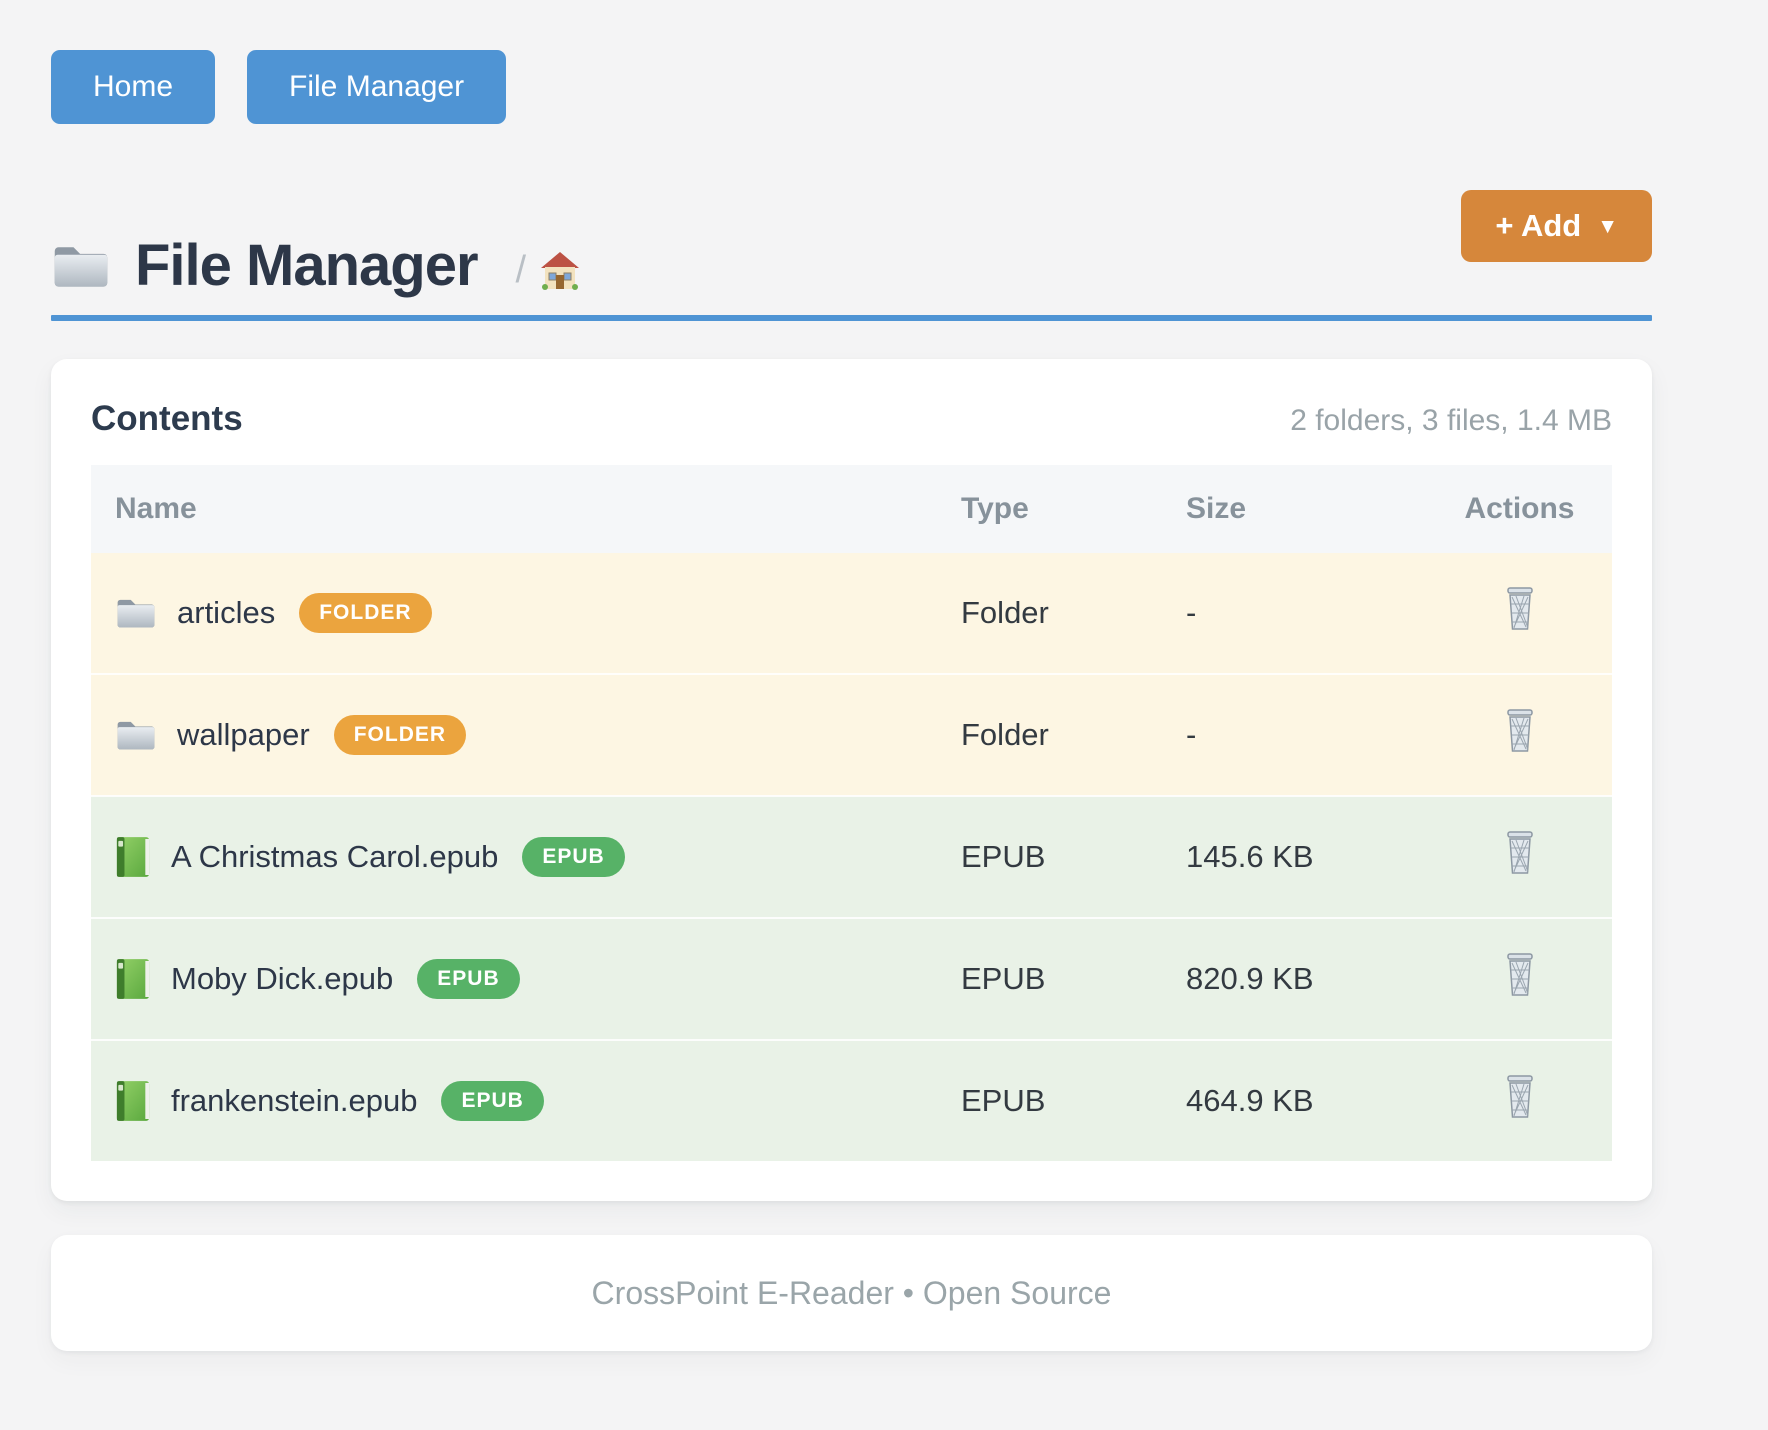  I want to click on contents-card-header: Contents 2 folders, 3 files, 1.4 MB, so click(851, 419).